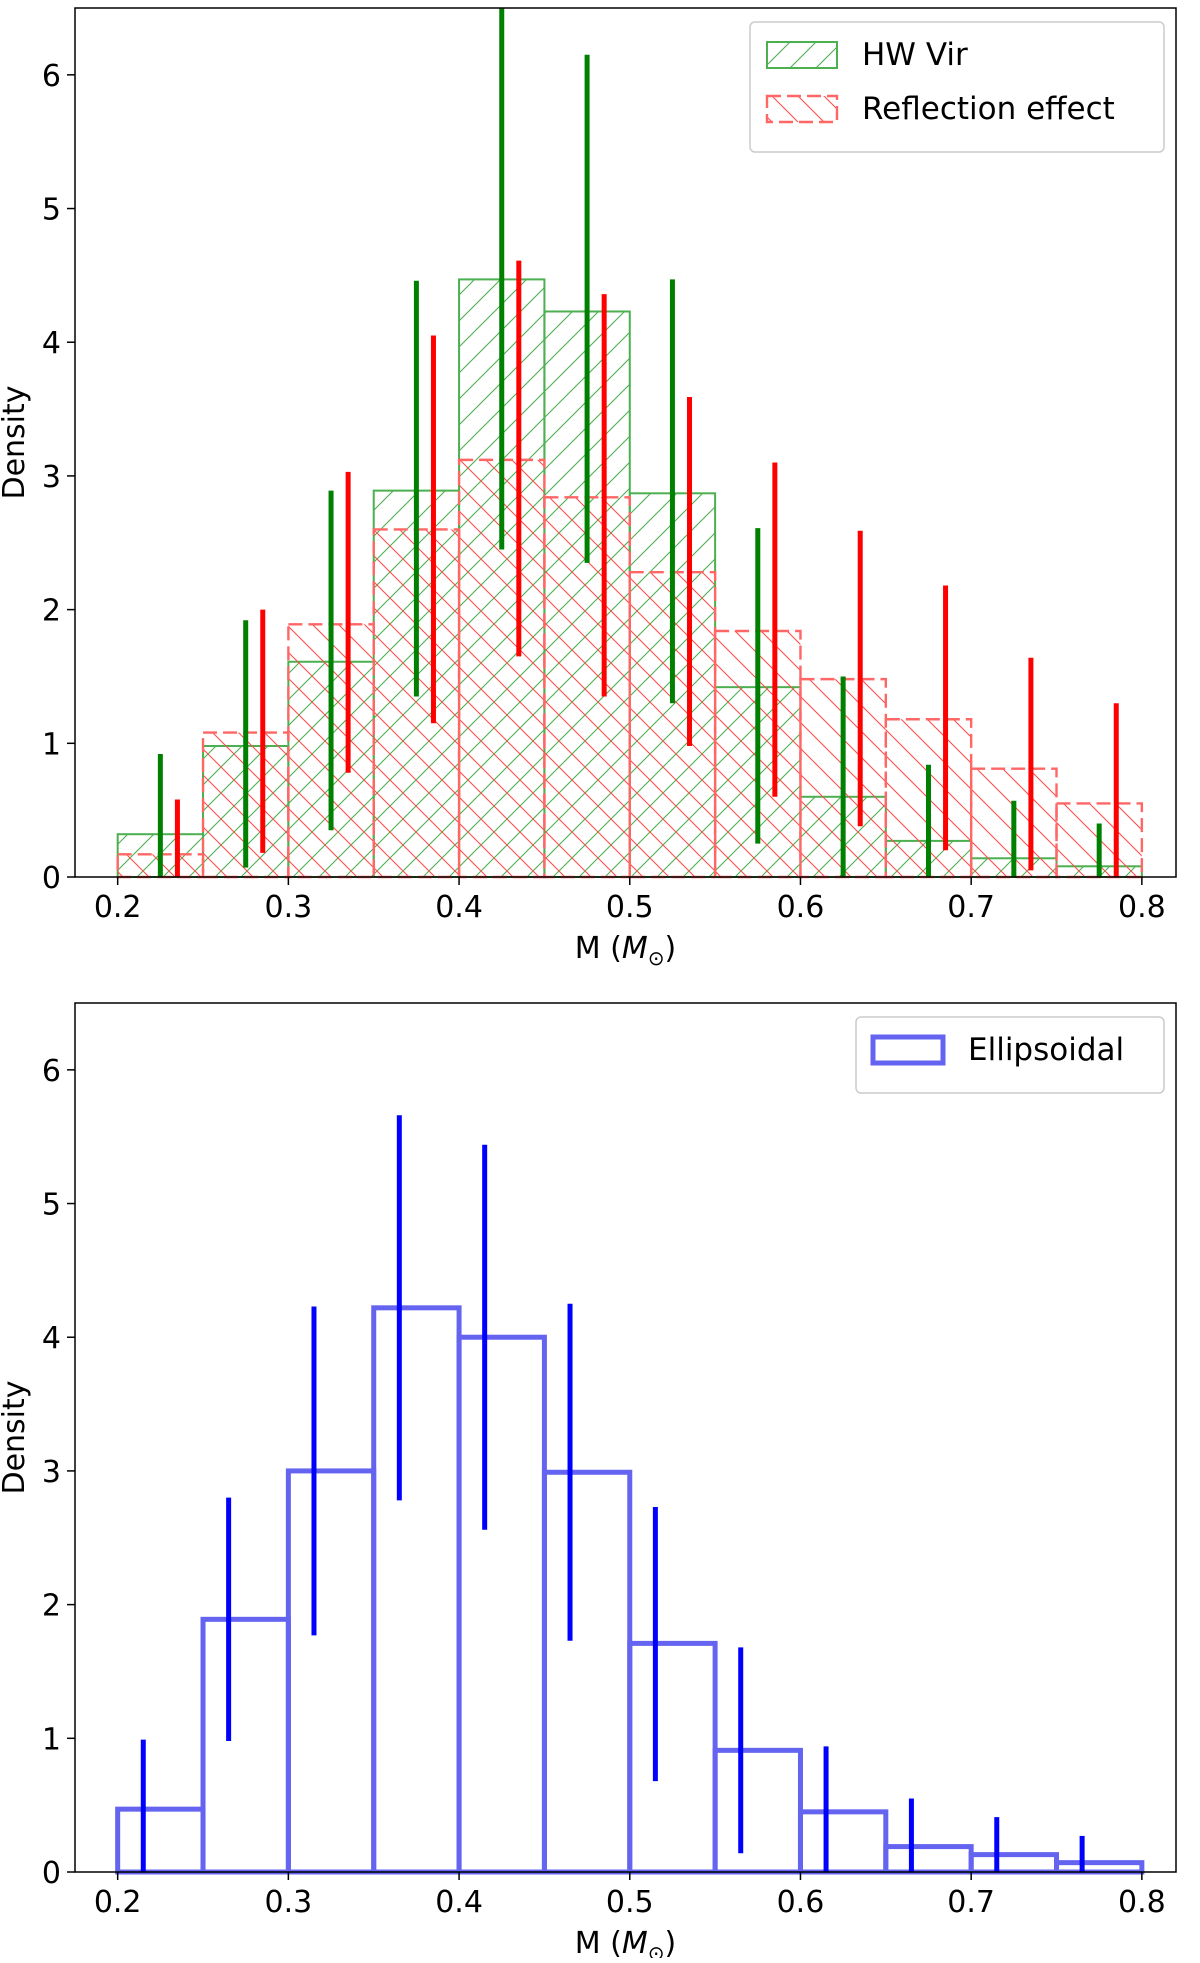 The width and height of the screenshot is (1200, 1963). Describe the element at coordinates (51, 744) in the screenshot. I see `top-y-tick-label: 1` at that location.